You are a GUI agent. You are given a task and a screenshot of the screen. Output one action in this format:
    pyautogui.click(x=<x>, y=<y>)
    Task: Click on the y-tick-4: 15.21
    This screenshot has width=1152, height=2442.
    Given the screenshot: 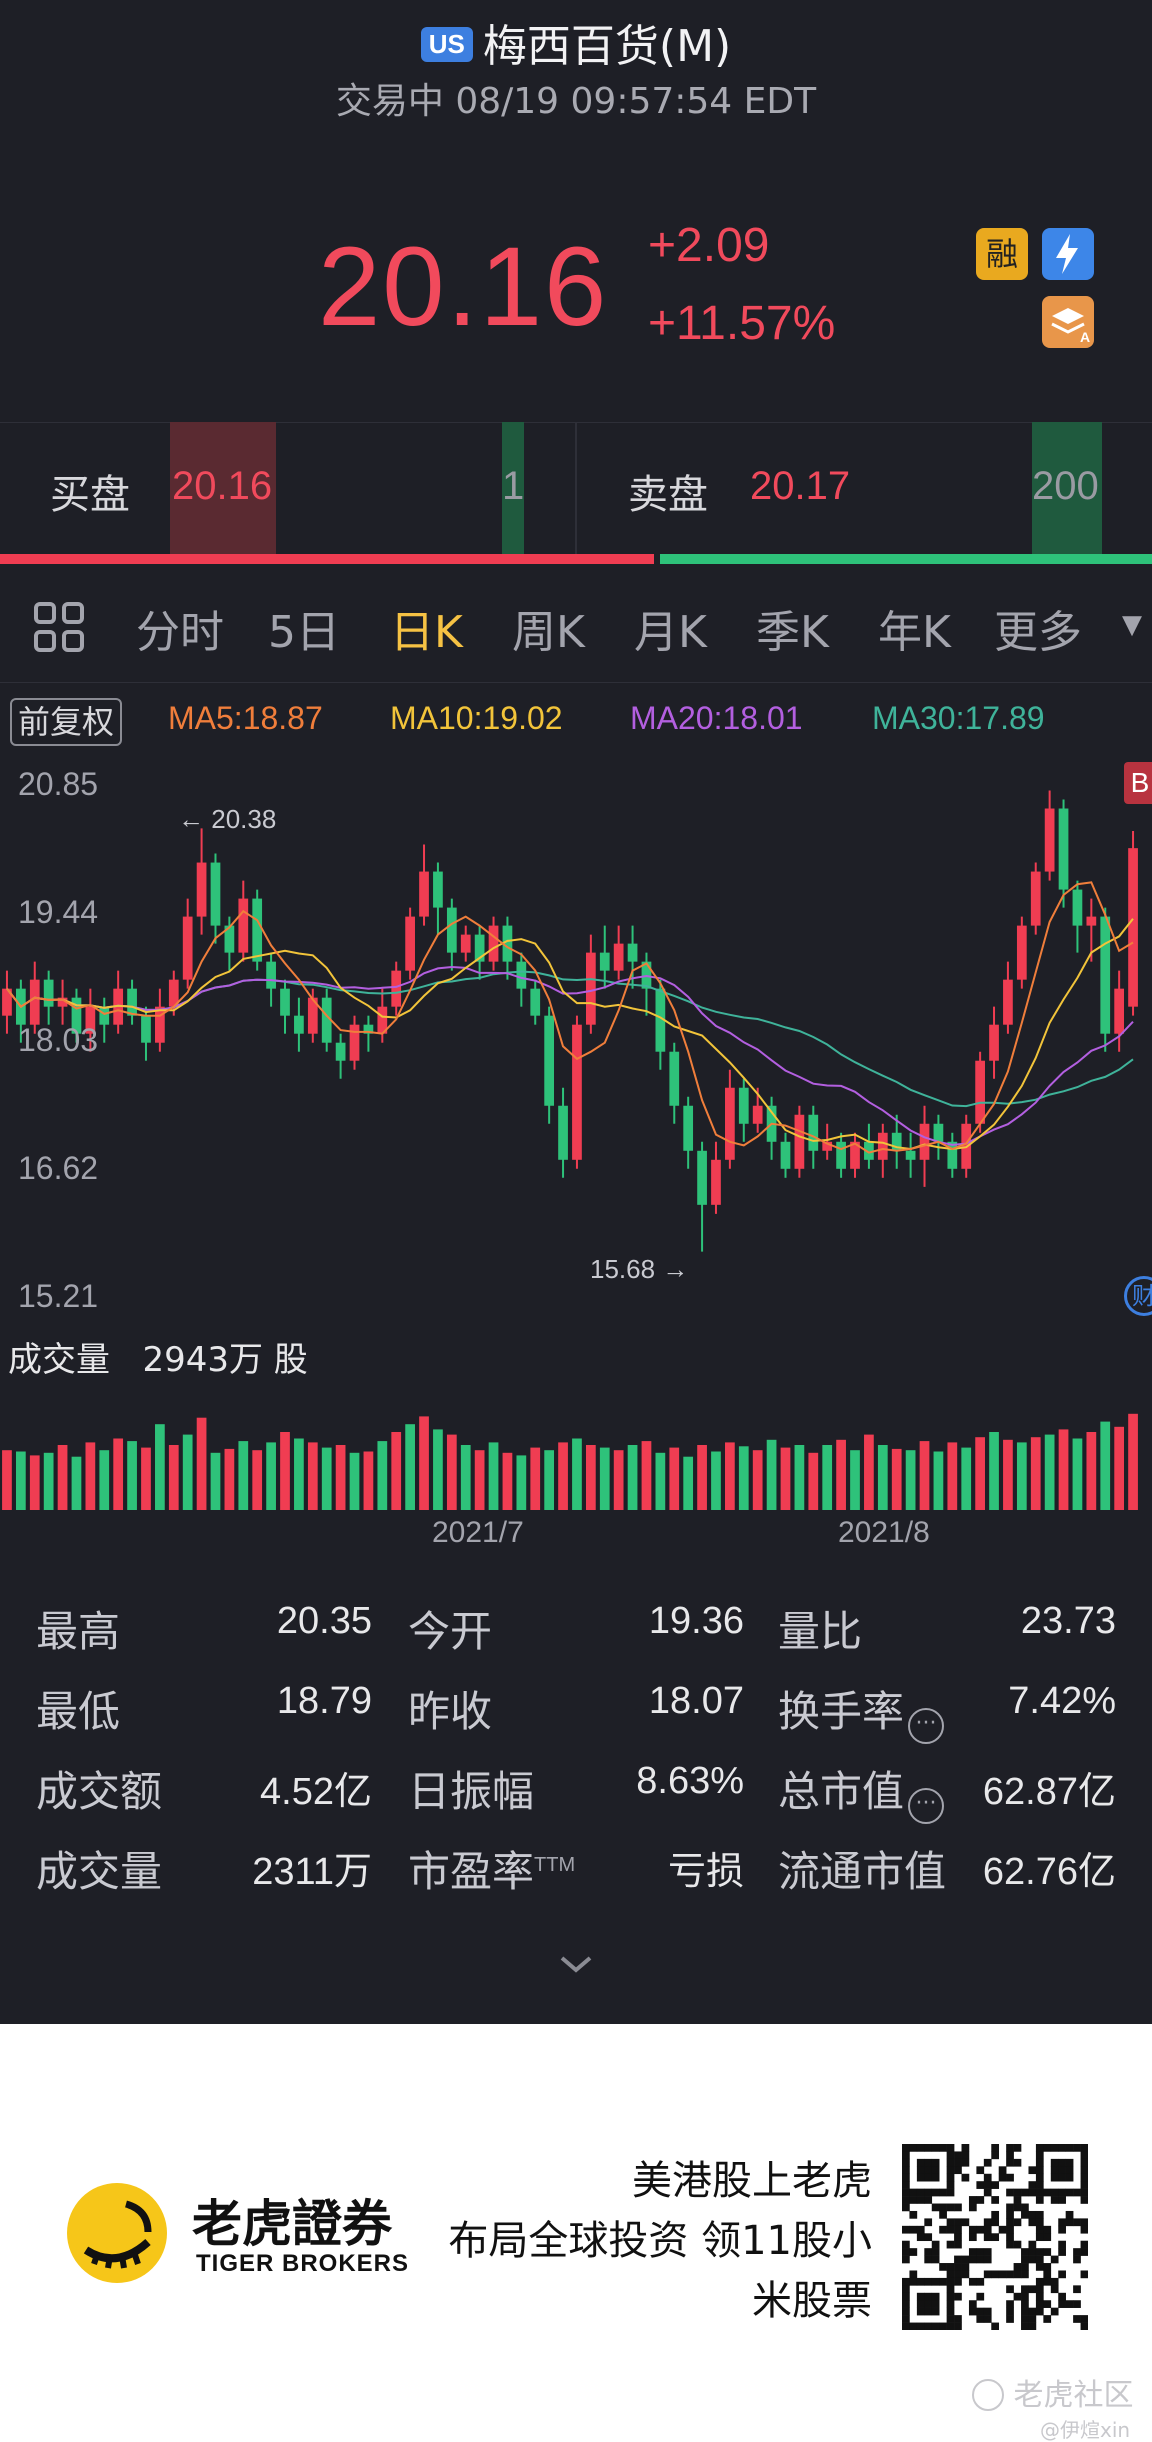 What is the action you would take?
    pyautogui.click(x=58, y=1296)
    